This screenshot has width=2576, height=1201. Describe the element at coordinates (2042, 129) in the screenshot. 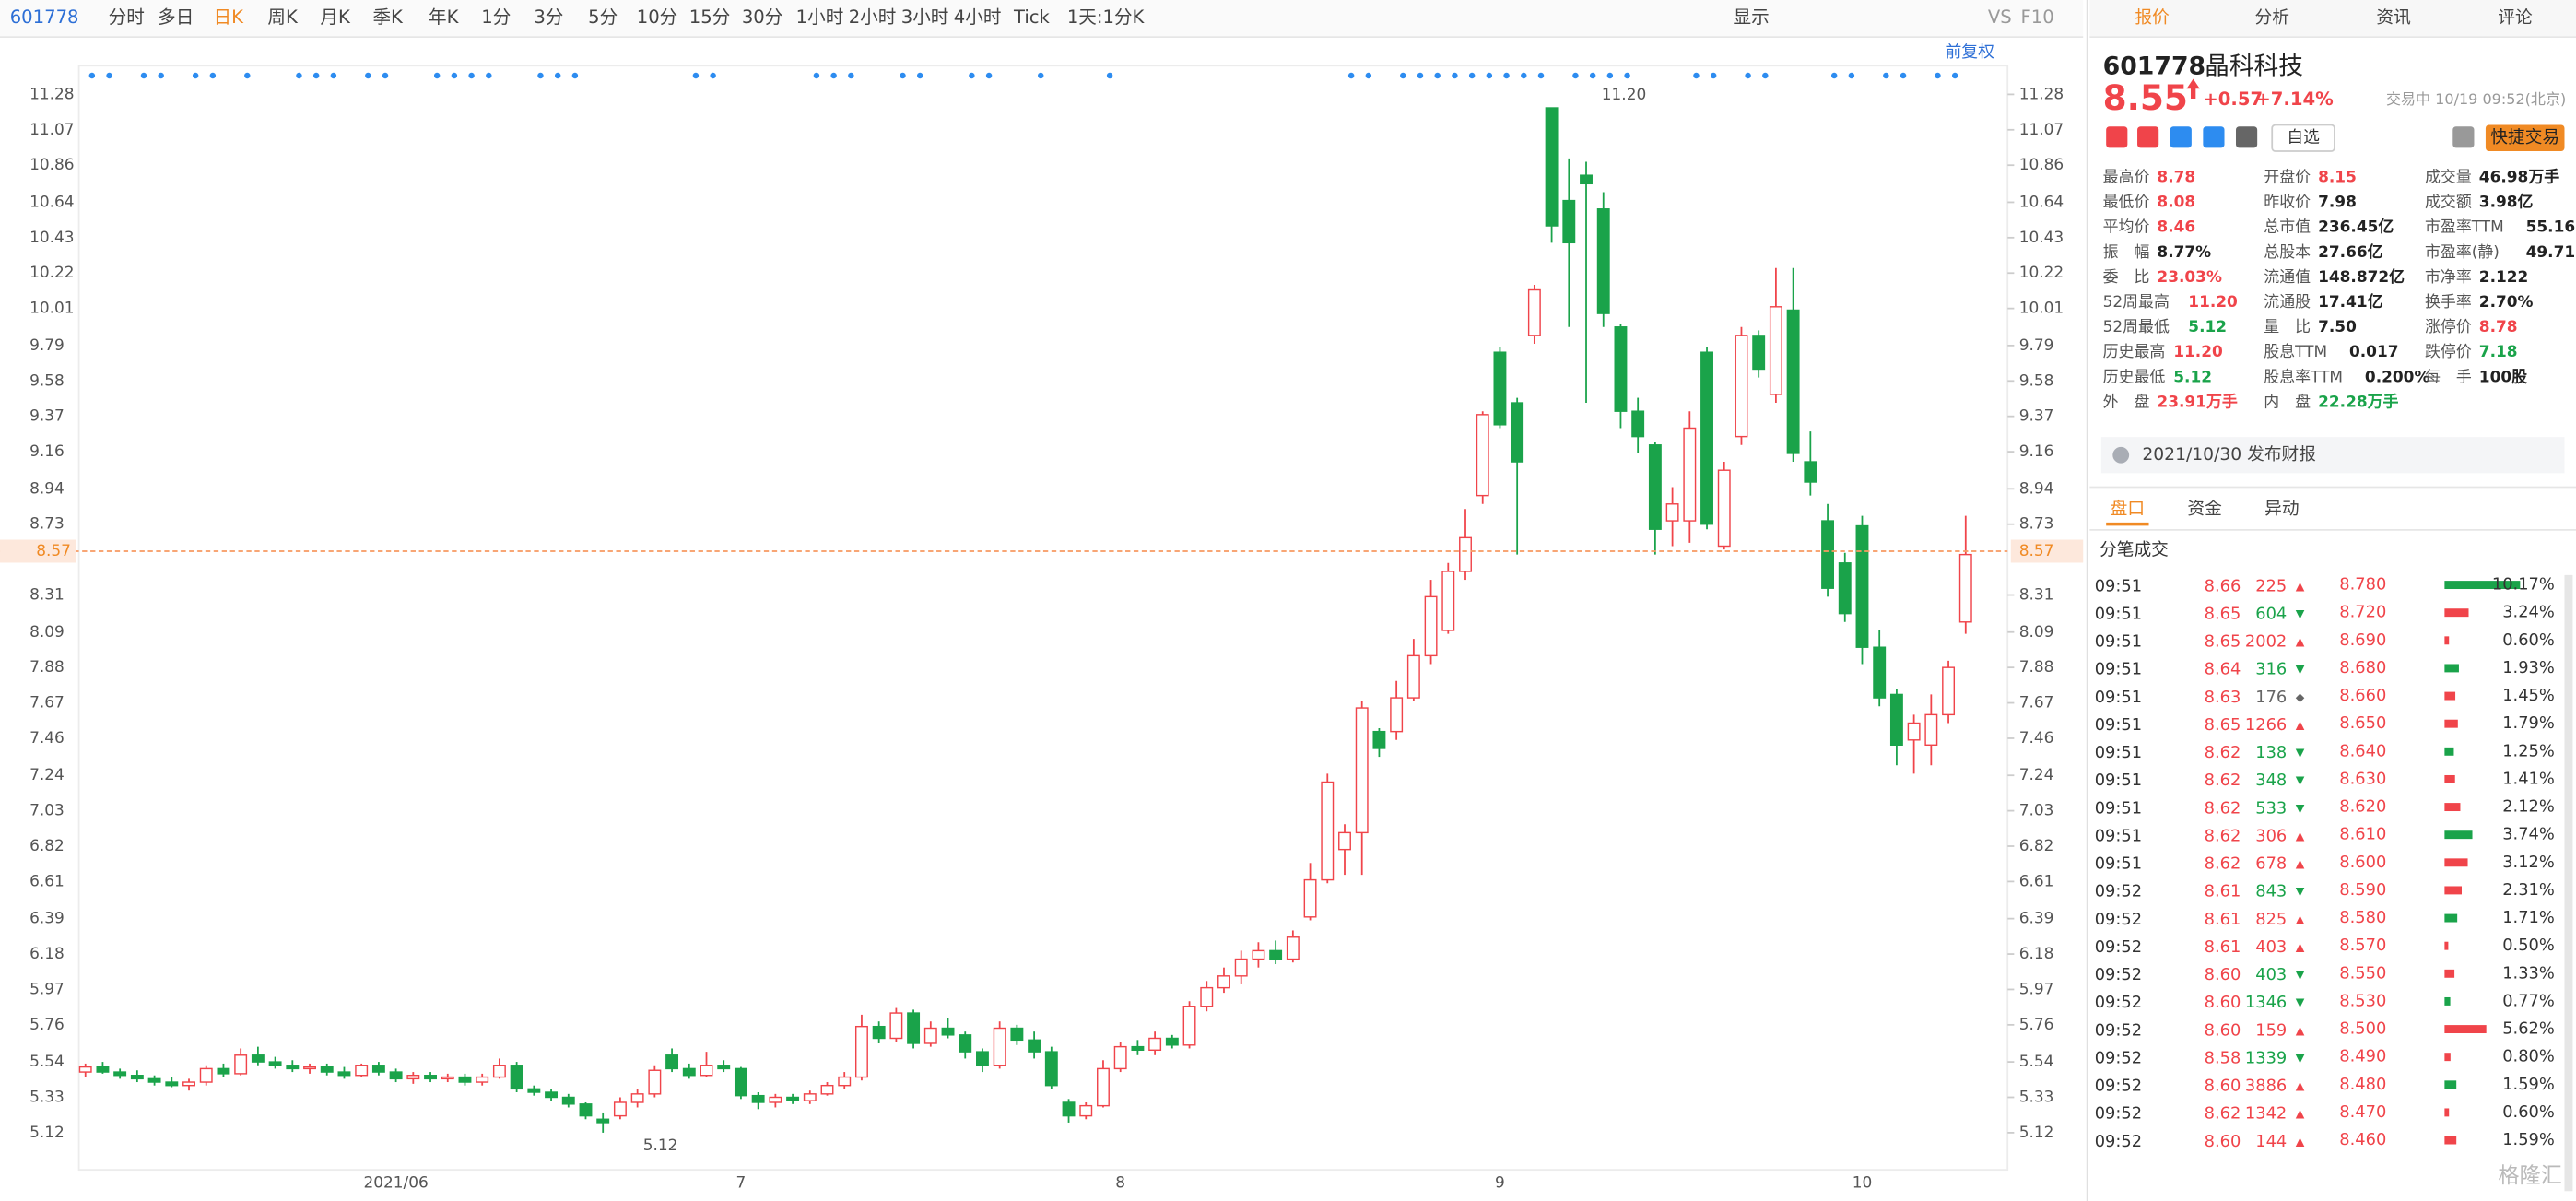

I see `y-tick-label-right: 11.07` at that location.